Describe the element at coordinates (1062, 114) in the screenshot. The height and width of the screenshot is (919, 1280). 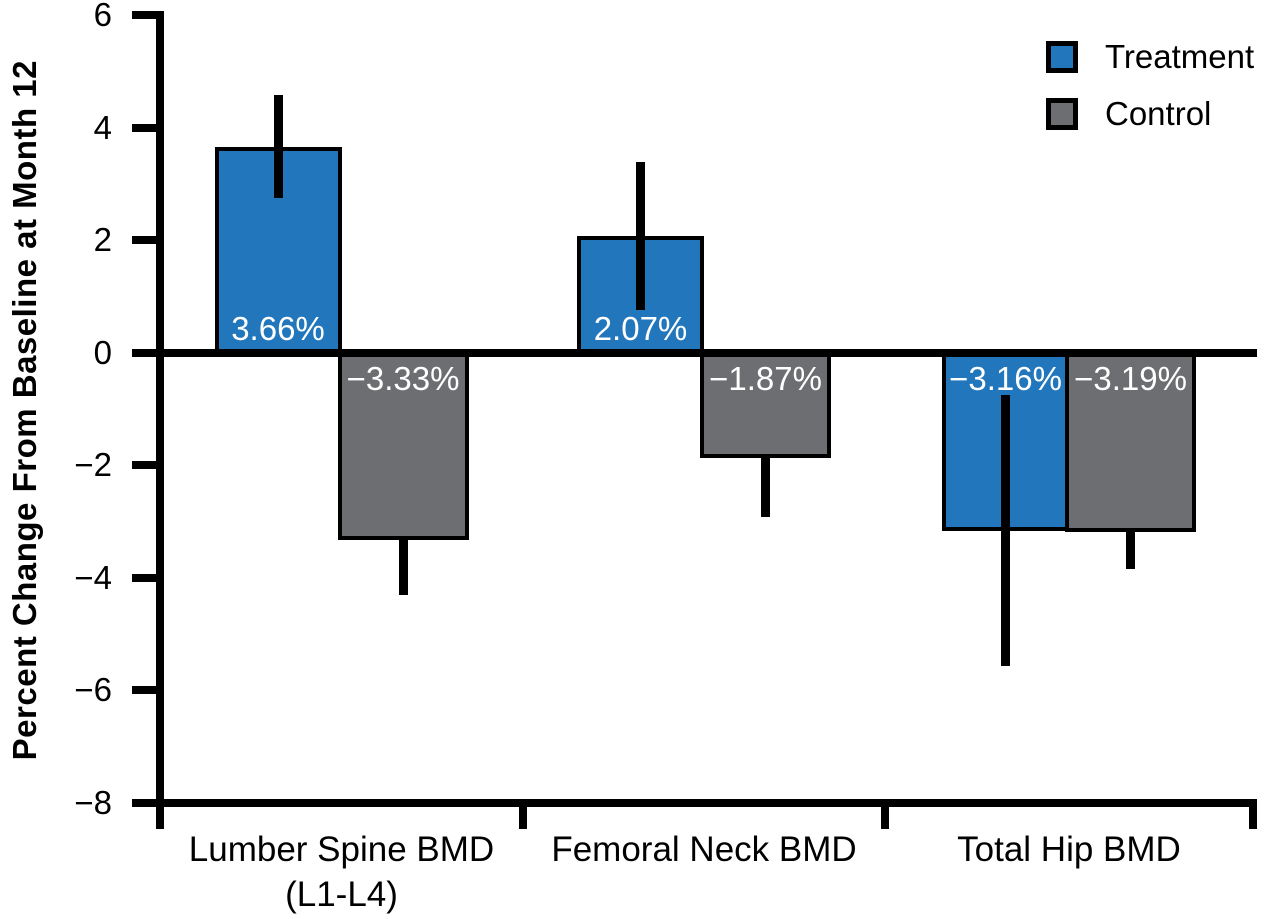
I see `control-swatch` at that location.